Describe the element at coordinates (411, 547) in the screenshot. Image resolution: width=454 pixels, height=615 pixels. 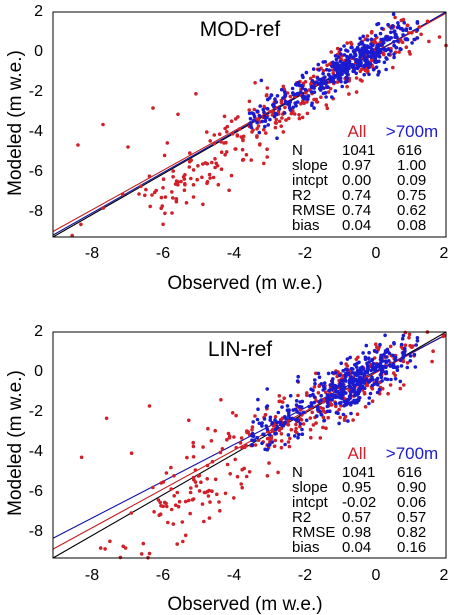
I see `stats-value-high: 0.16` at that location.